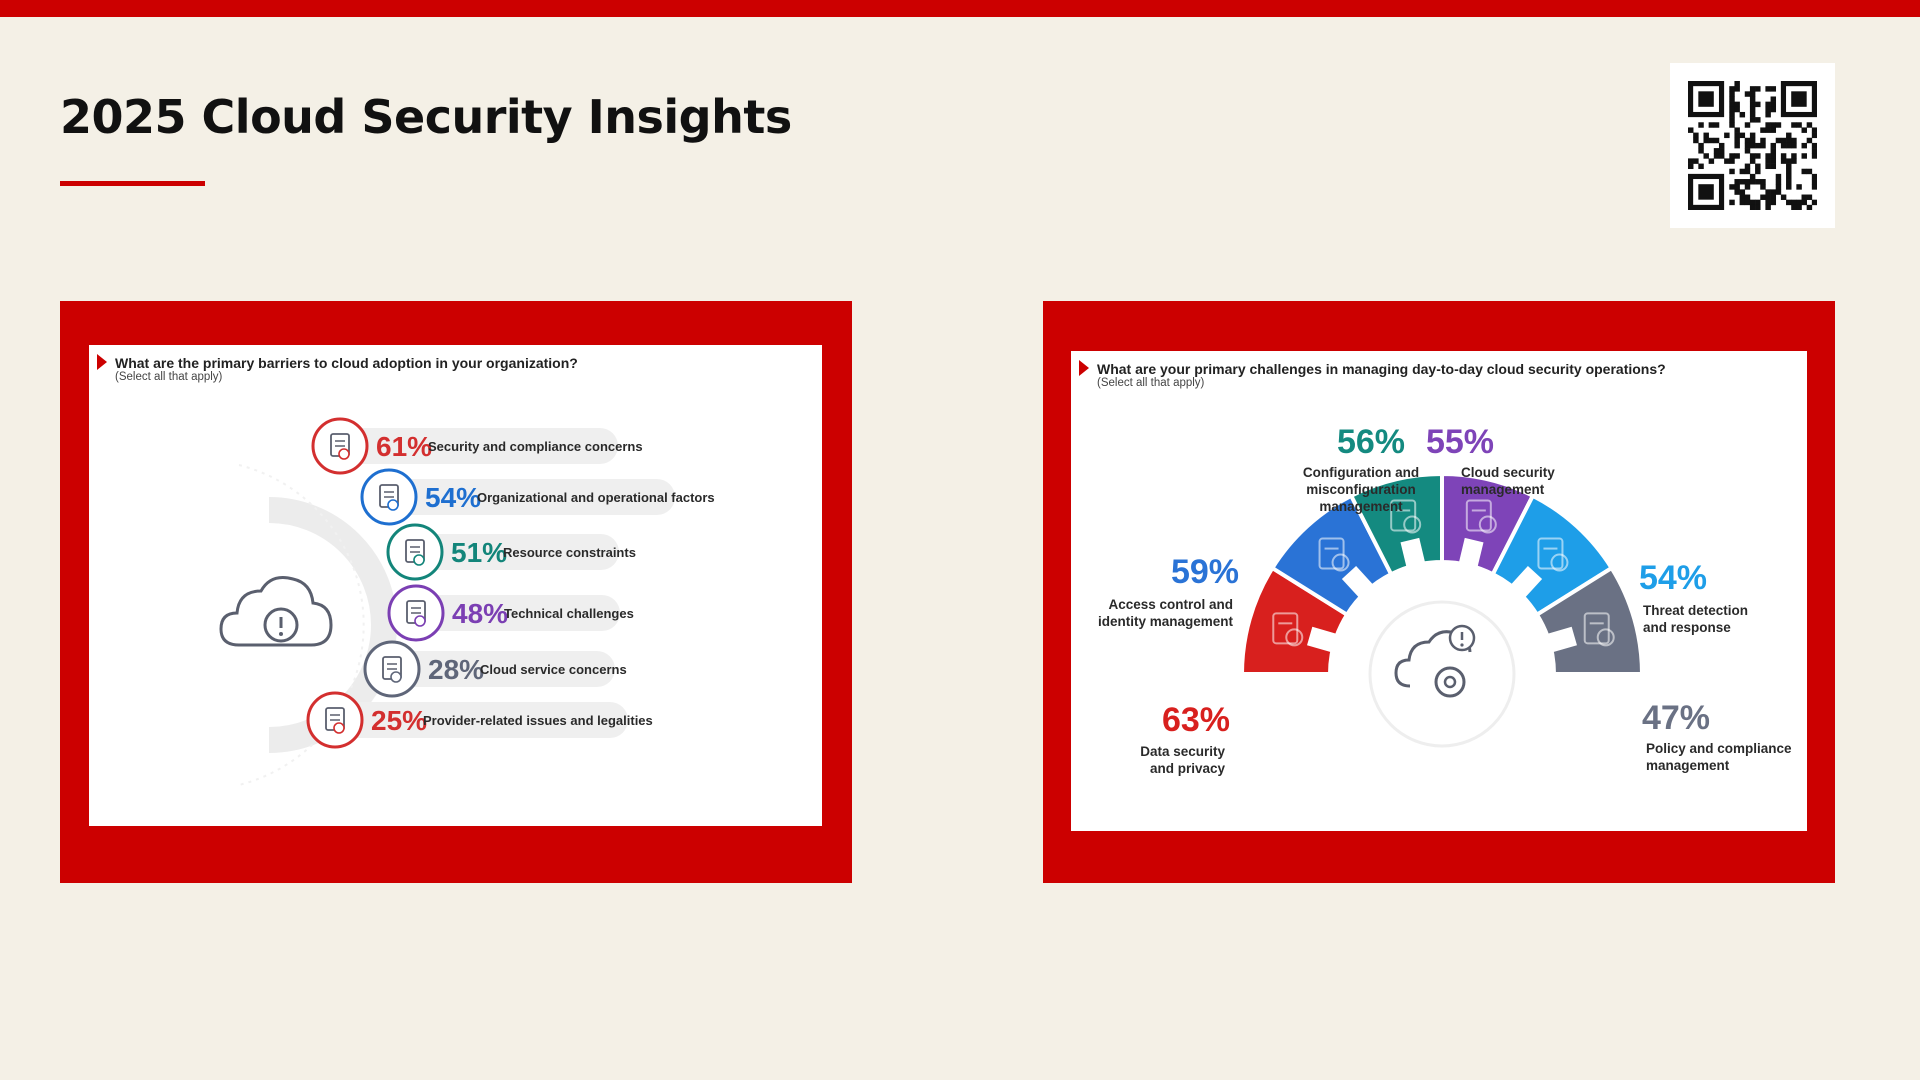 The image size is (1920, 1080). What do you see at coordinates (1205, 572) in the screenshot?
I see `challenge-value-label: 59%` at bounding box center [1205, 572].